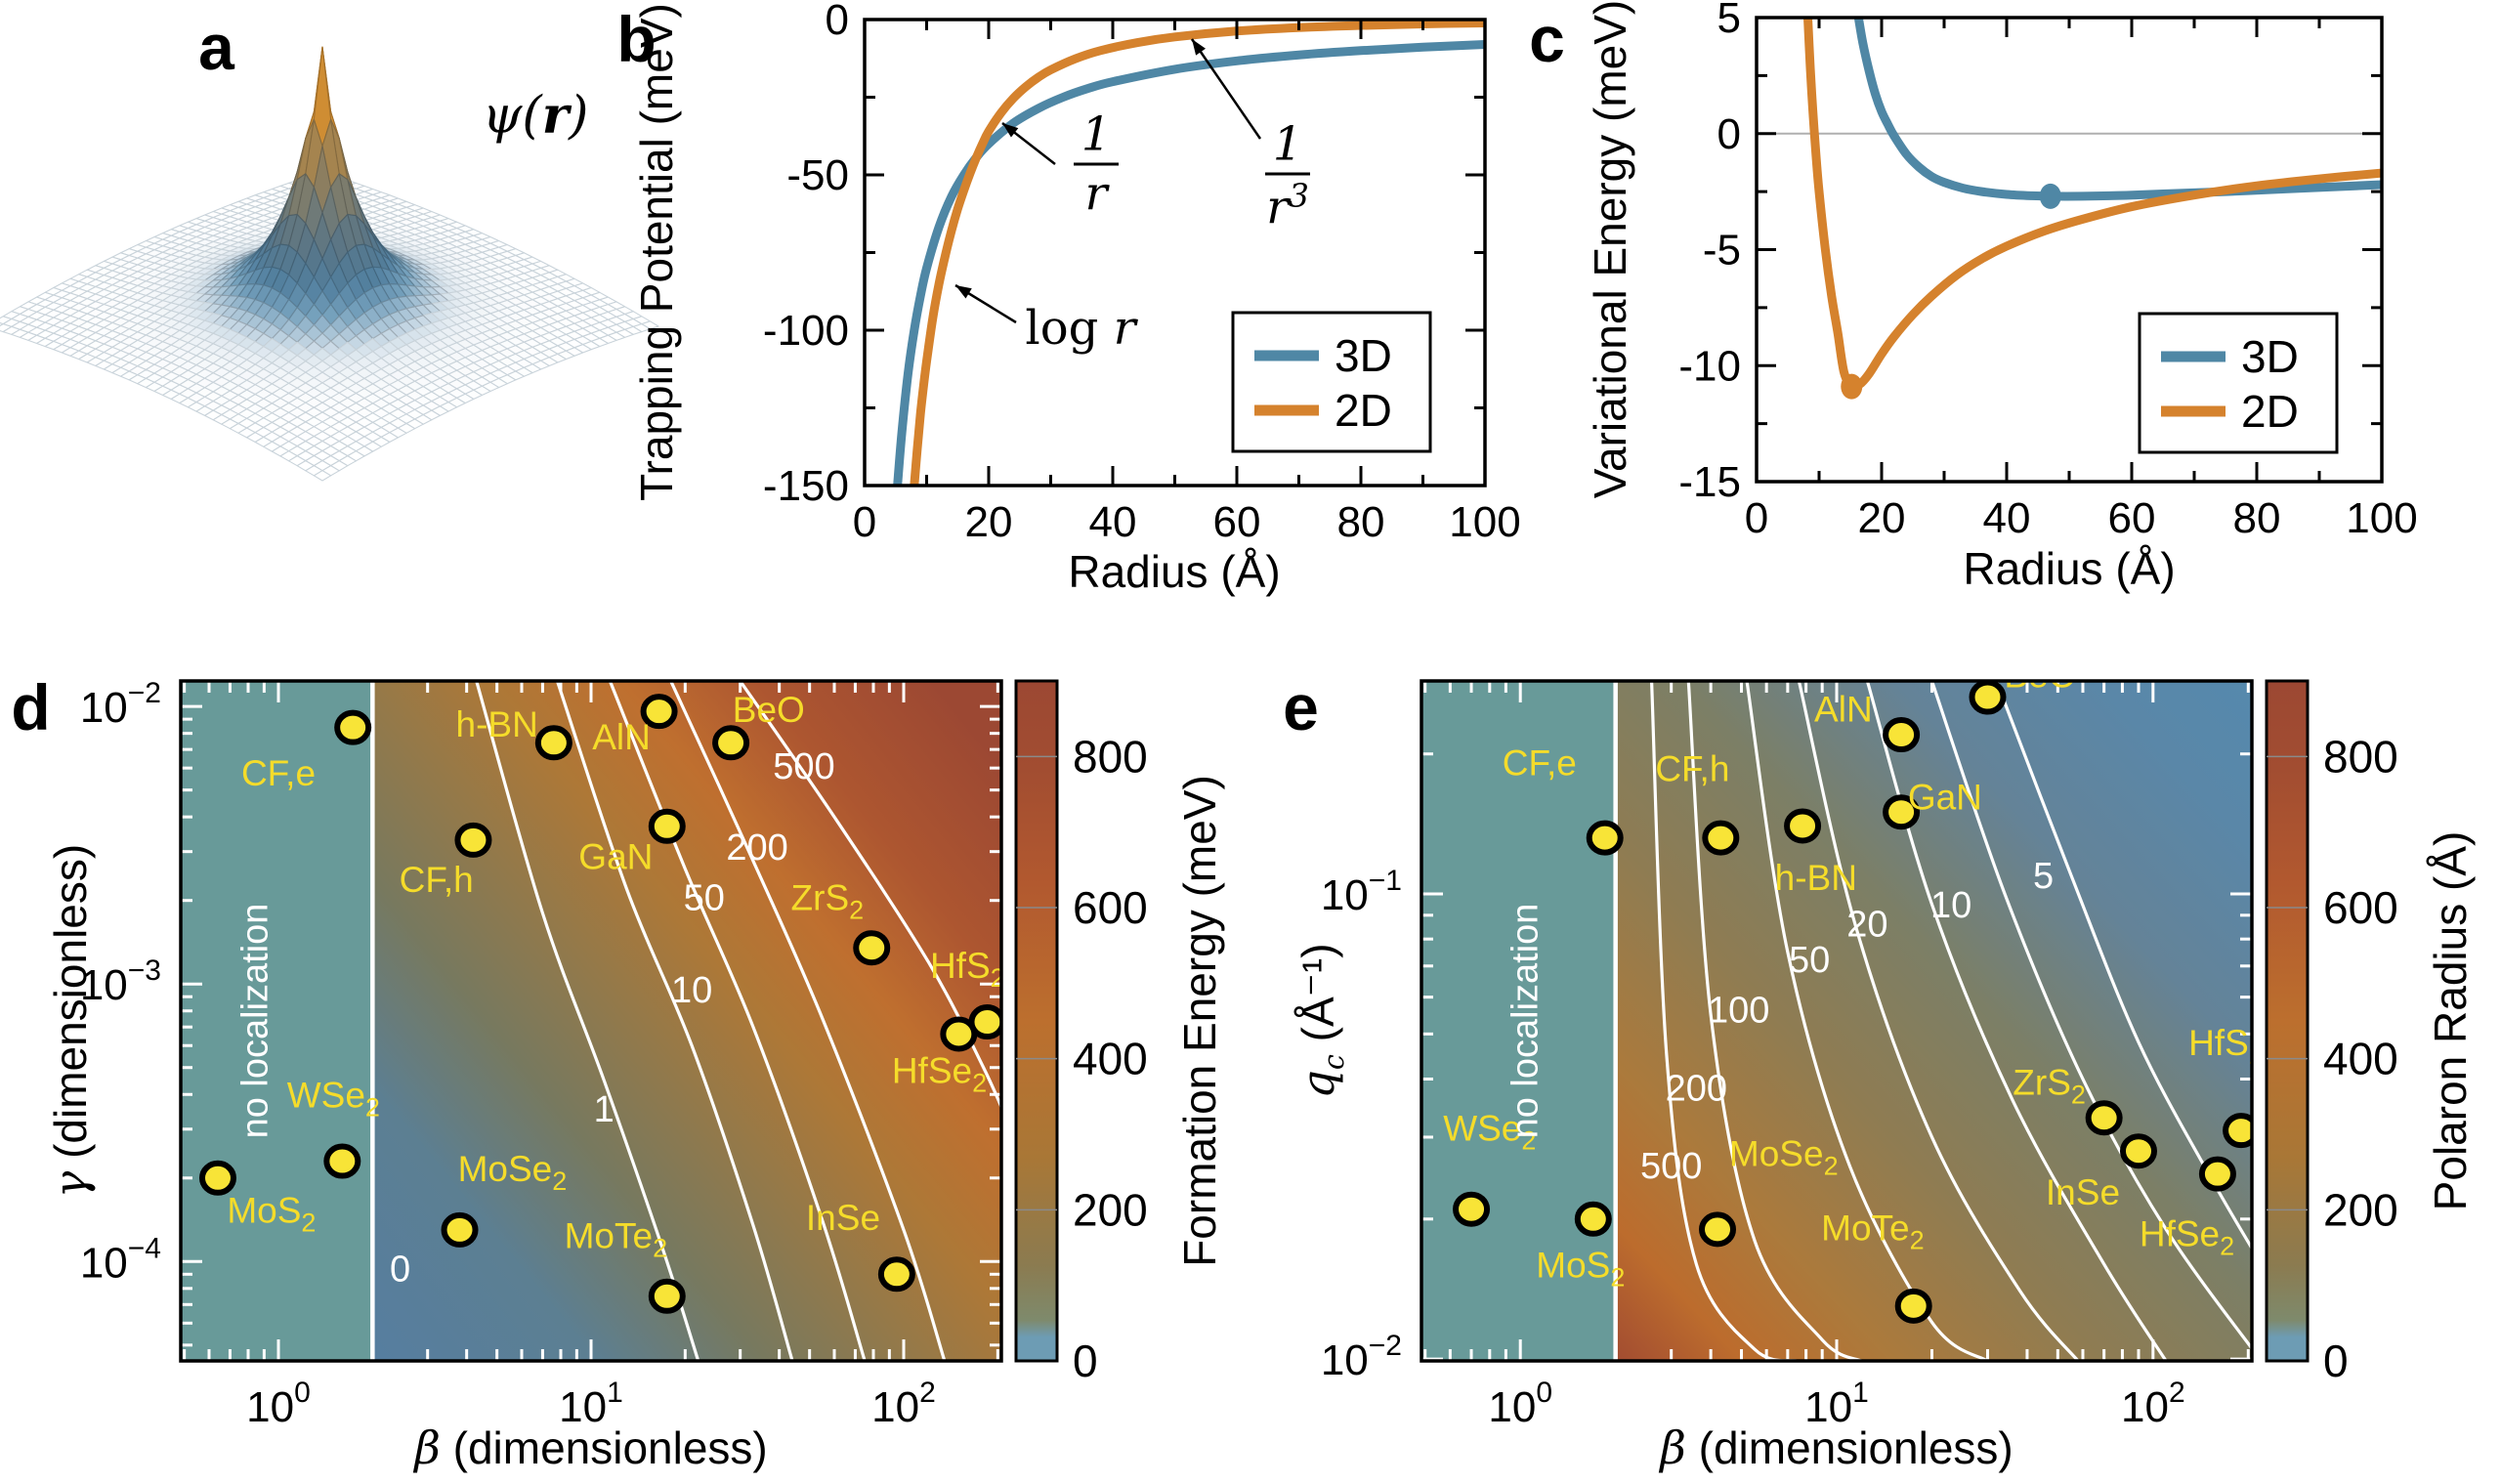 The width and height of the screenshot is (2501, 1484). I want to click on annotation-one-over-r-cubed: 1 r3, so click(1287, 175).